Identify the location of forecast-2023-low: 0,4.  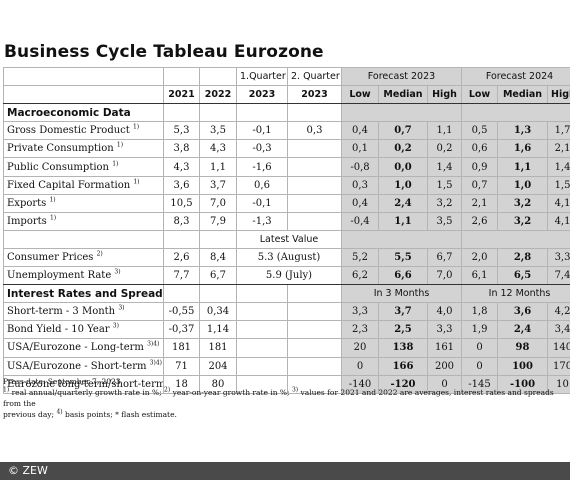
(360, 131).